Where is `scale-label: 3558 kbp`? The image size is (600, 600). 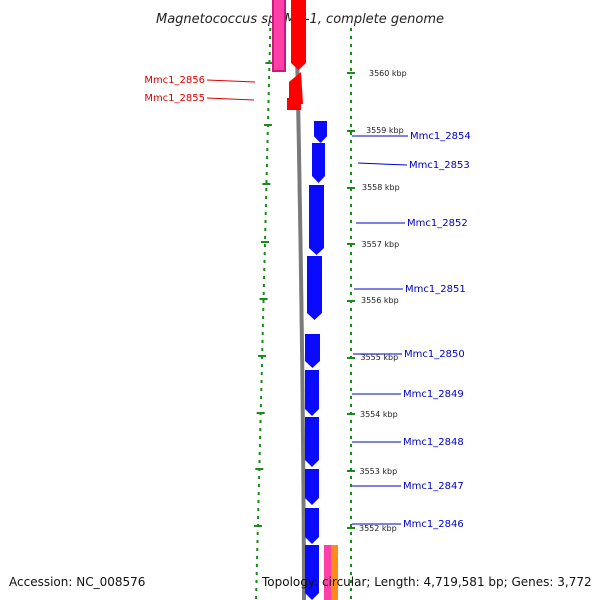 scale-label: 3558 kbp is located at coordinates (381, 187).